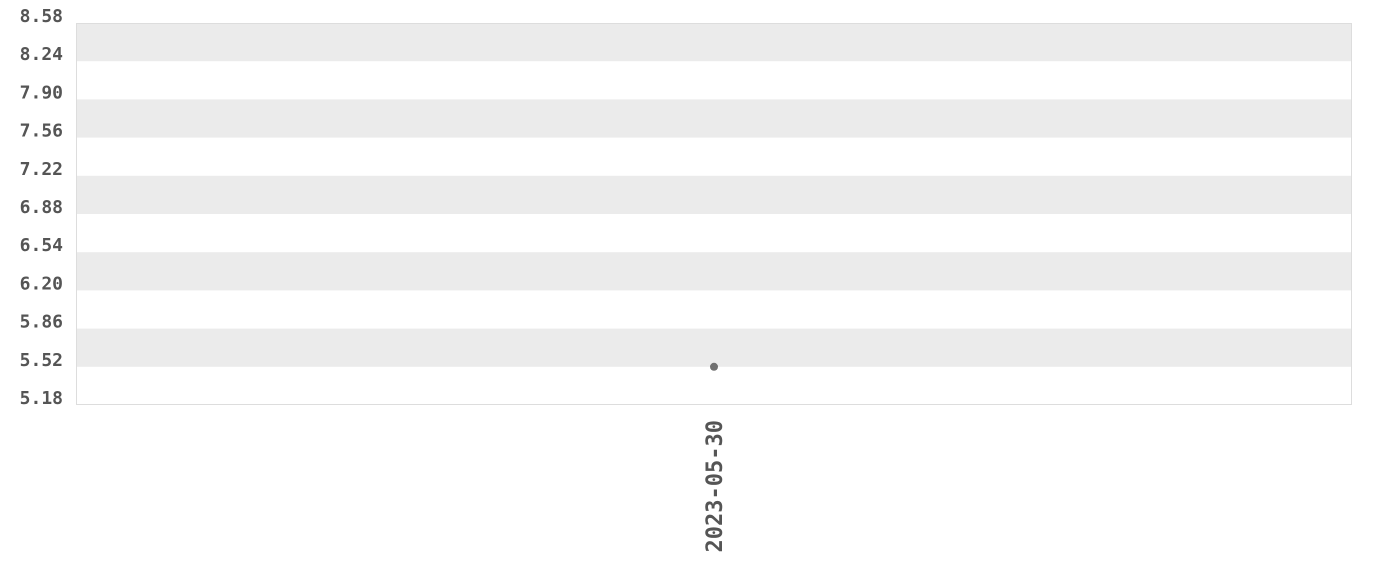 Image resolution: width=1380 pixels, height=580 pixels. I want to click on y-tick-label: 7.22, so click(41, 169).